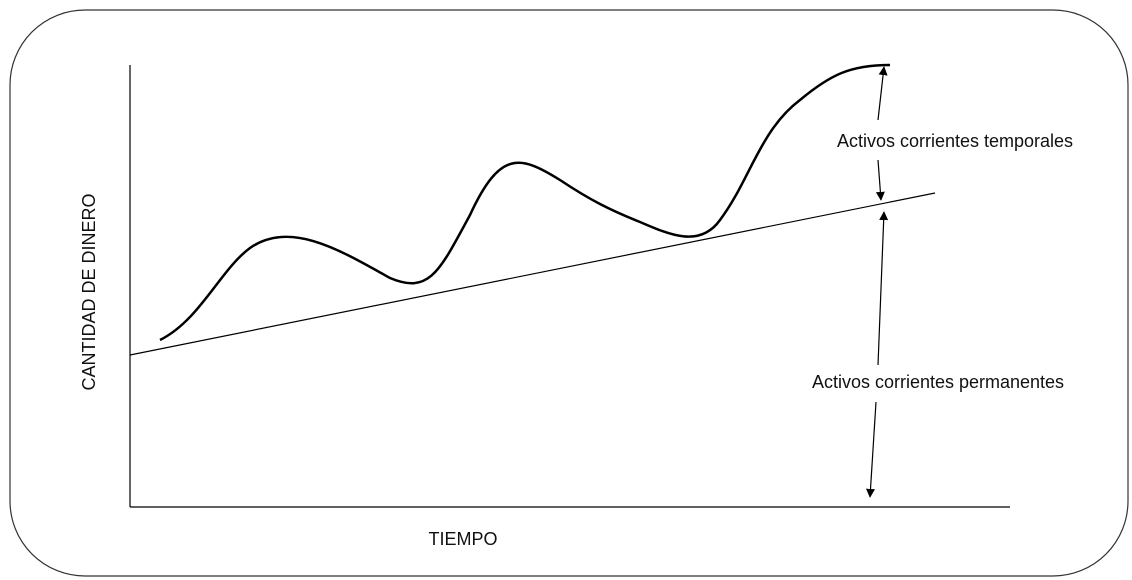 Image resolution: width=1132 pixels, height=580 pixels. I want to click on annotation: Activos corrientes permanentes, so click(938, 382).